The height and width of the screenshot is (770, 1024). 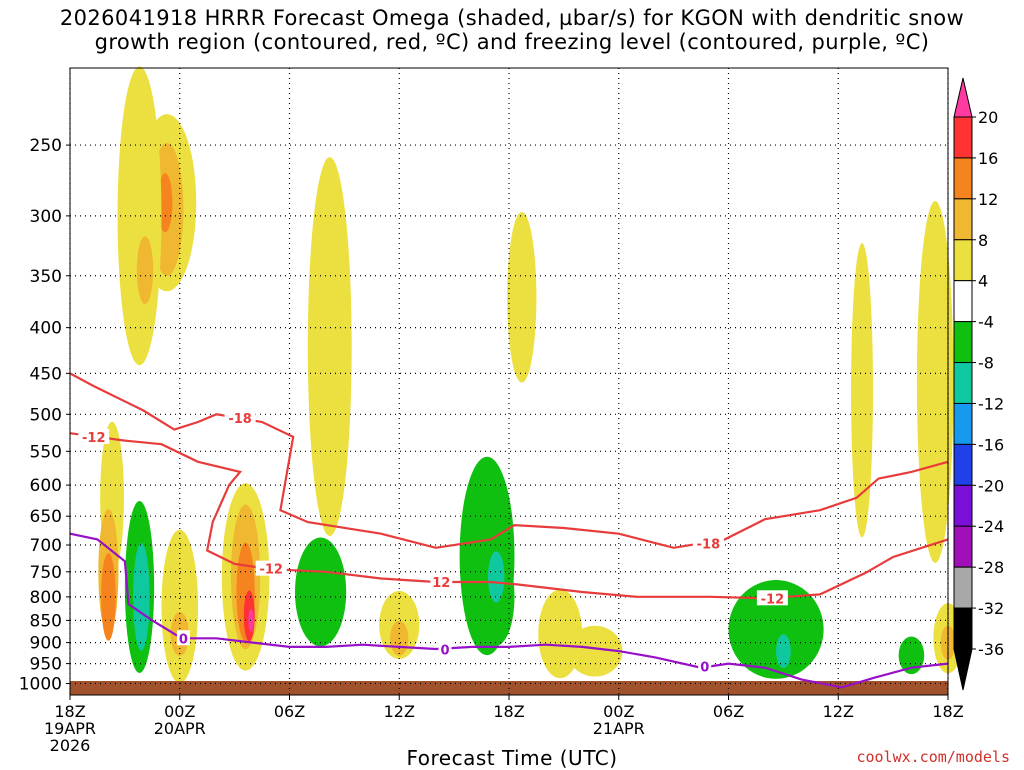 I want to click on contour-label-7: 0, so click(x=444, y=650).